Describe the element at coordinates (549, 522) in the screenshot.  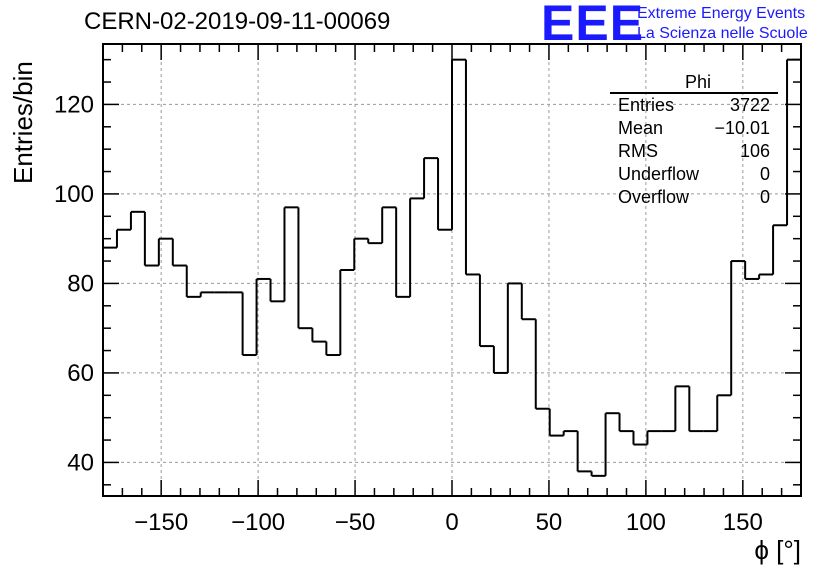
I see `x-tick-label: 50` at that location.